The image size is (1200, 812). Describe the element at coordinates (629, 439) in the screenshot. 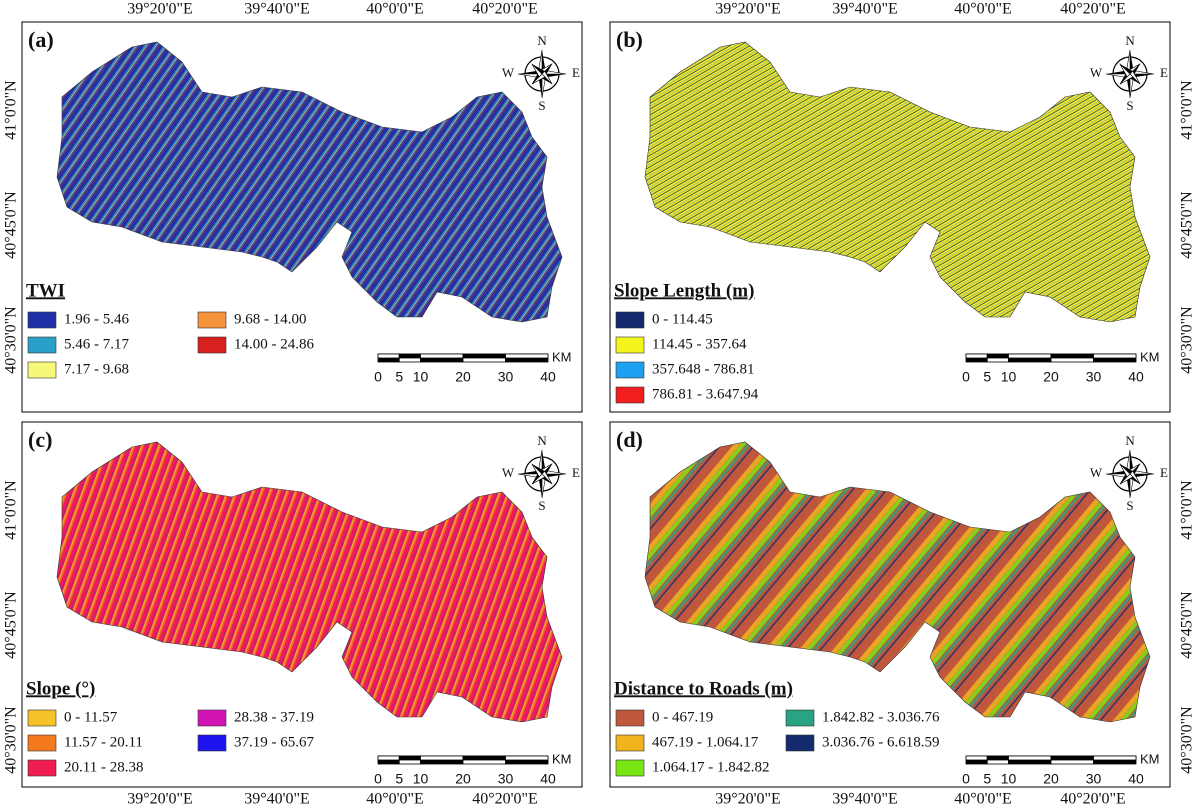

I see `panel-label: (d)` at that location.